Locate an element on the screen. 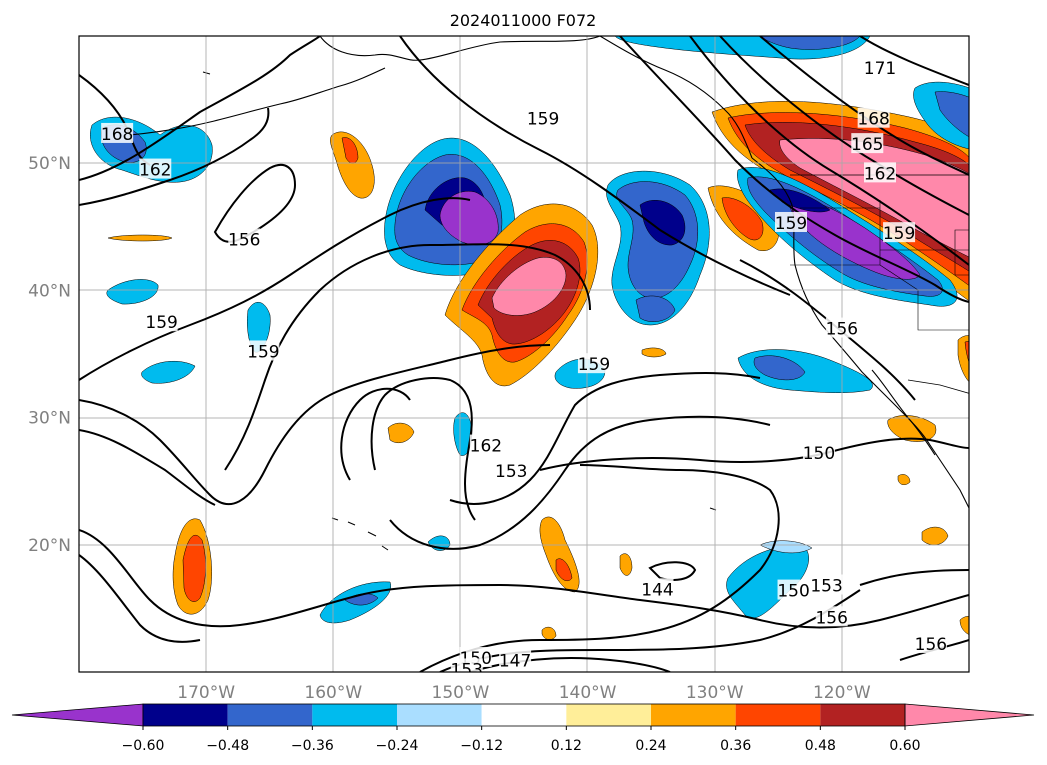  contour-159-west is located at coordinates (174, 156).